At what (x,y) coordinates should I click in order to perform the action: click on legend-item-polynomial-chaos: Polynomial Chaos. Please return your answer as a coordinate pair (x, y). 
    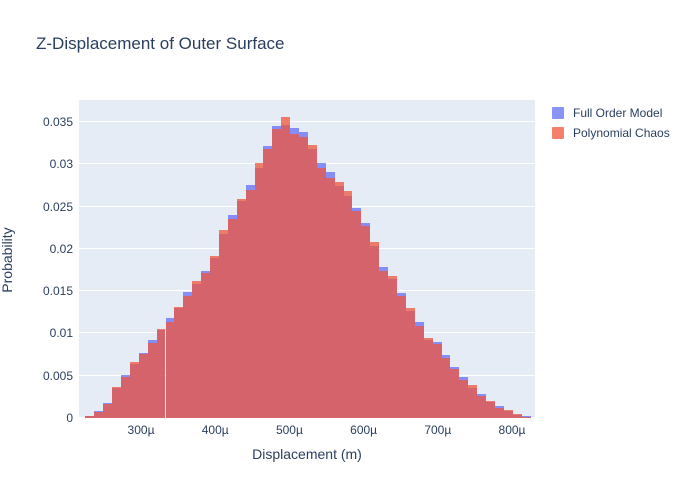
    Looking at the image, I should click on (611, 133).